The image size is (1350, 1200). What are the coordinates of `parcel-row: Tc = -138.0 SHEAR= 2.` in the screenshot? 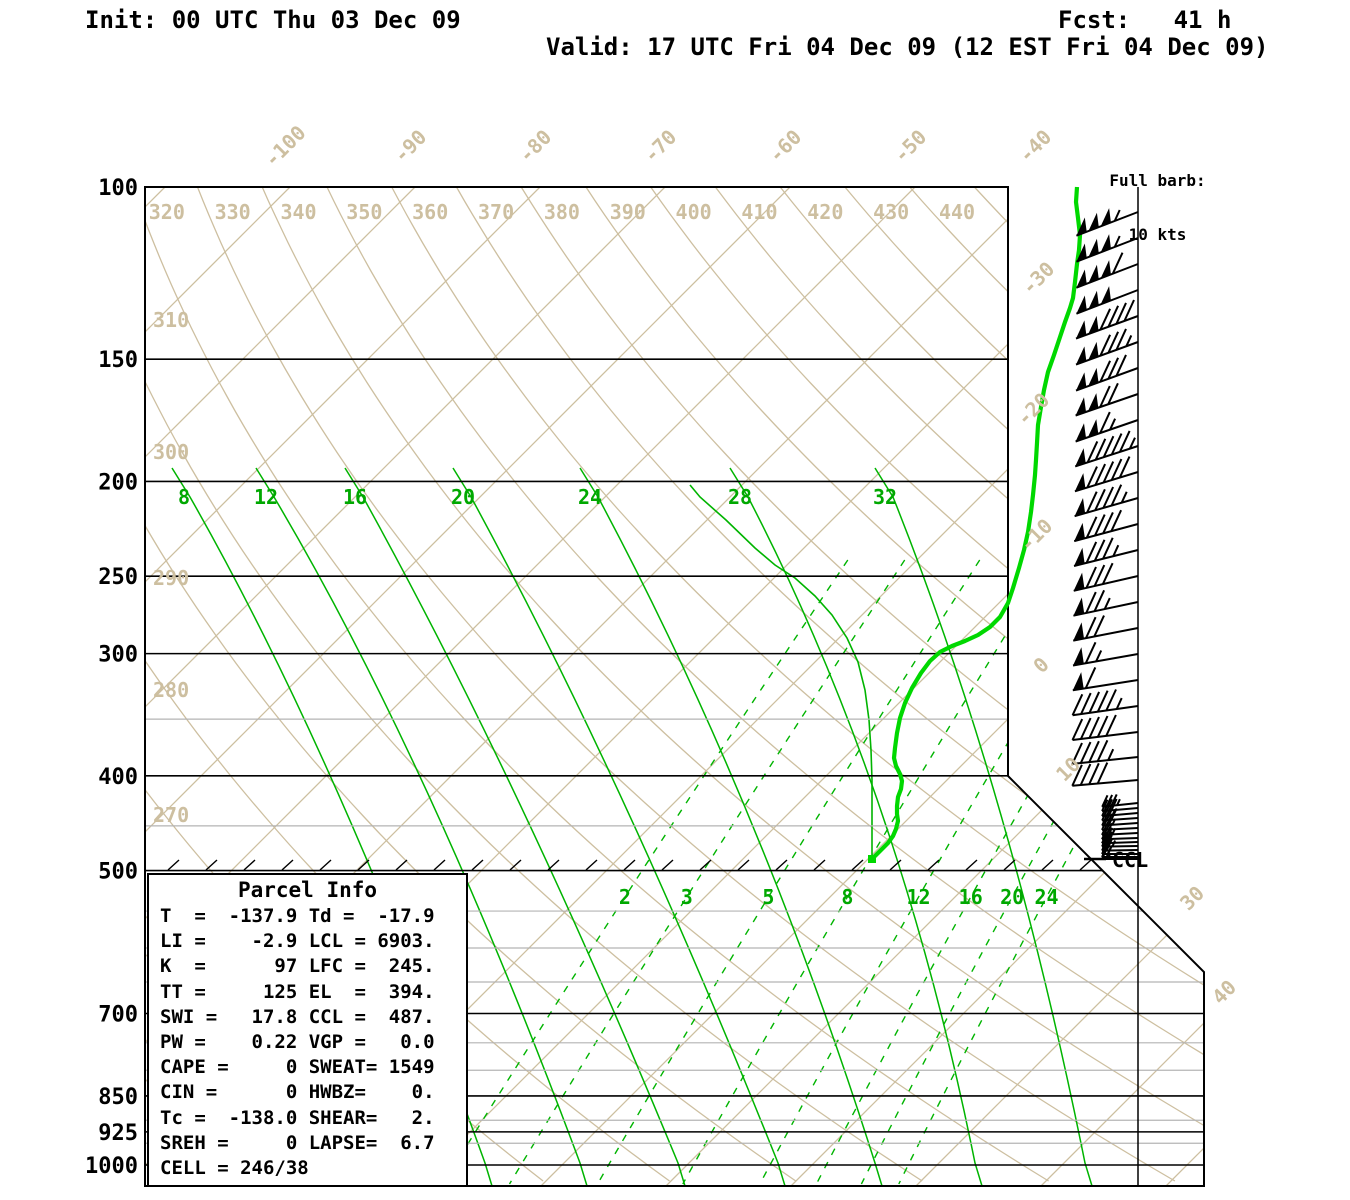 It's located at (297, 1117).